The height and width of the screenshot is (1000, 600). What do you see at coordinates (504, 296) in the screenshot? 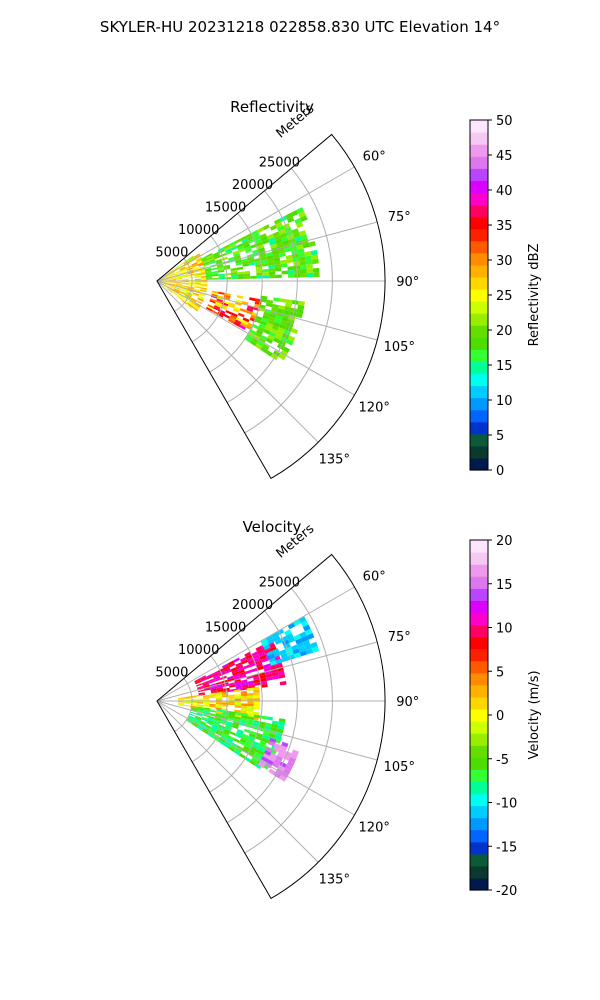
I see `colorbar-tick-label: 25` at bounding box center [504, 296].